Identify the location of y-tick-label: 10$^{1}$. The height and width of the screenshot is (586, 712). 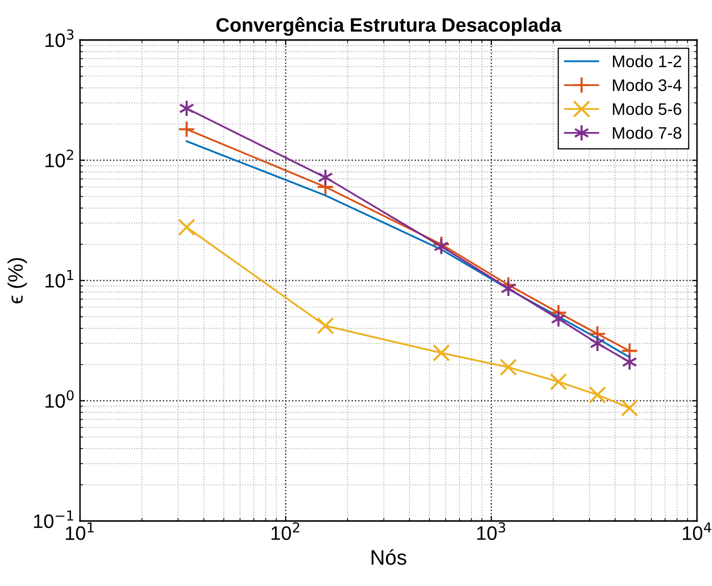
(60, 279).